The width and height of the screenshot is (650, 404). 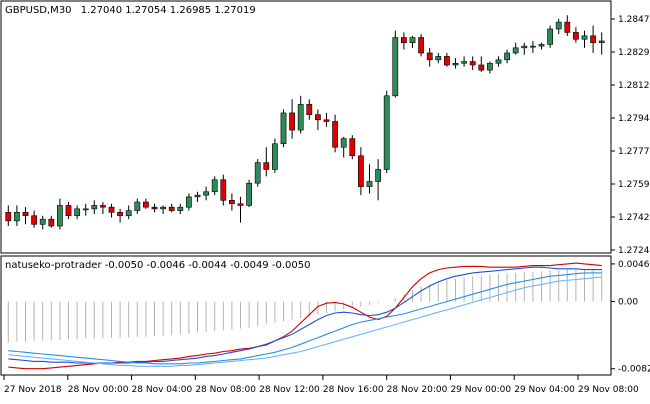 I want to click on price-tick-label: 1.28120, so click(x=634, y=86).